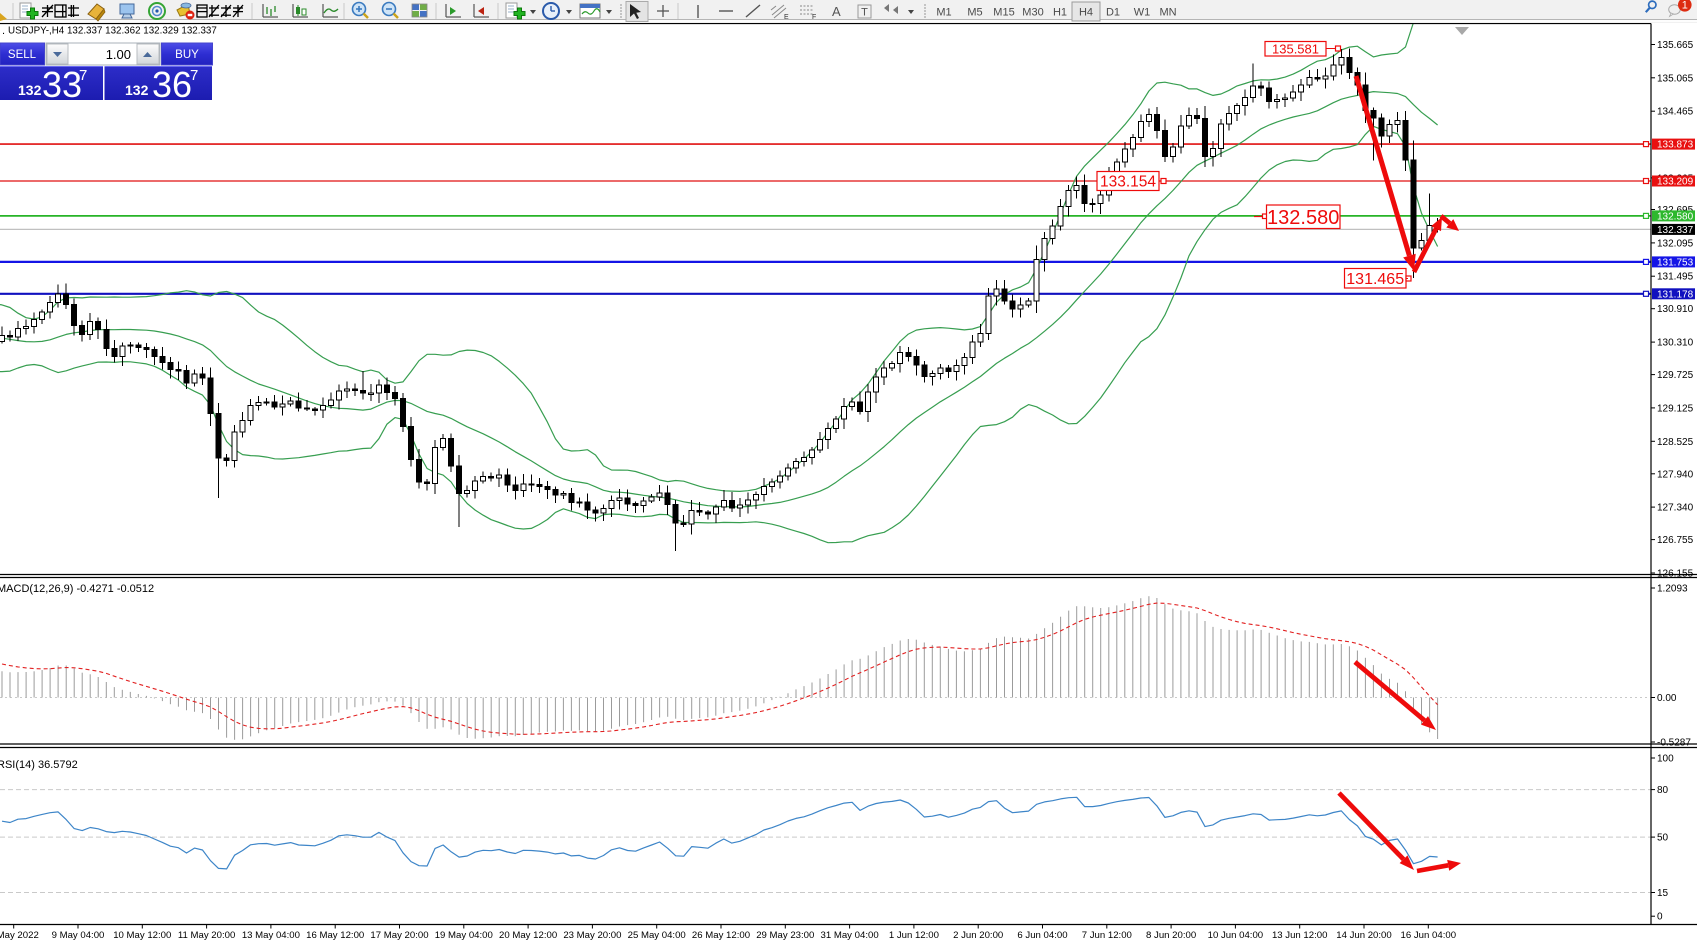 This screenshot has height=945, width=1697. I want to click on svg-text: 8 Jun 20:00, so click(1171, 935).